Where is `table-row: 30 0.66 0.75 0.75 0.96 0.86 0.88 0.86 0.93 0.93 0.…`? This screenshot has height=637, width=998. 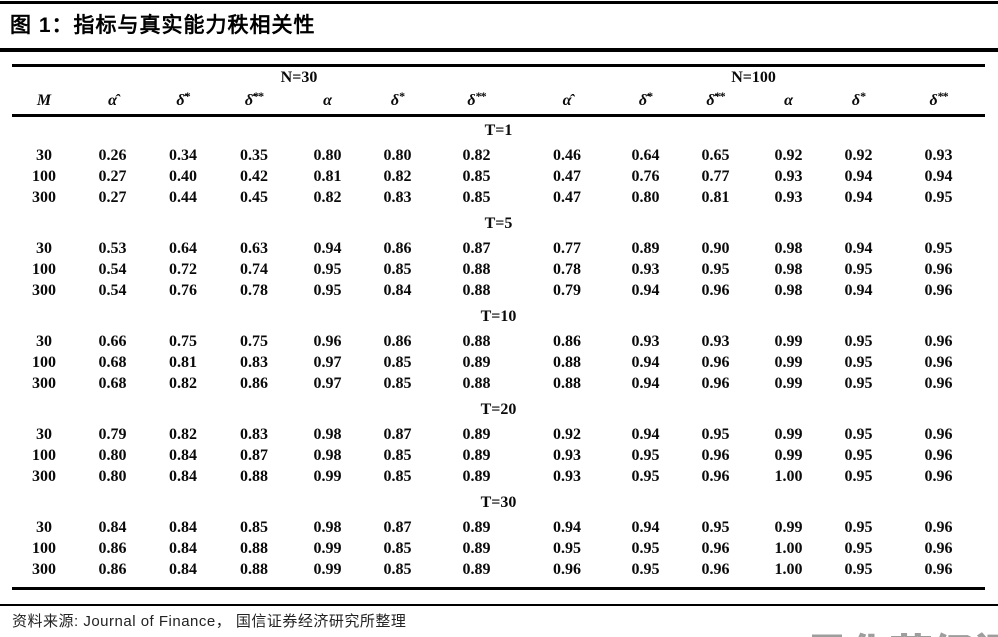
table-row: 30 0.66 0.75 0.75 0.96 0.86 0.88 0.86 0.93 0.93 0.… is located at coordinates (498, 341).